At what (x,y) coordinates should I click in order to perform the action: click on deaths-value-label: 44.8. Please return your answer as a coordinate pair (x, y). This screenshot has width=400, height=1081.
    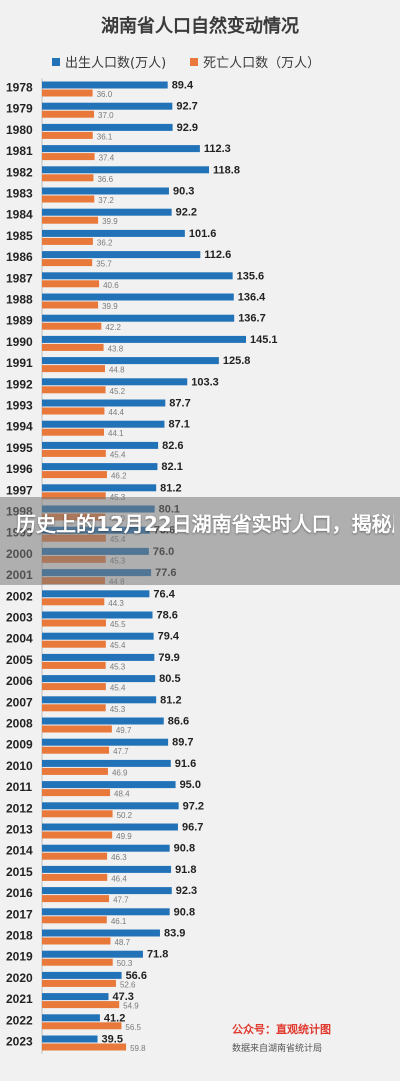
    Looking at the image, I should click on (117, 370).